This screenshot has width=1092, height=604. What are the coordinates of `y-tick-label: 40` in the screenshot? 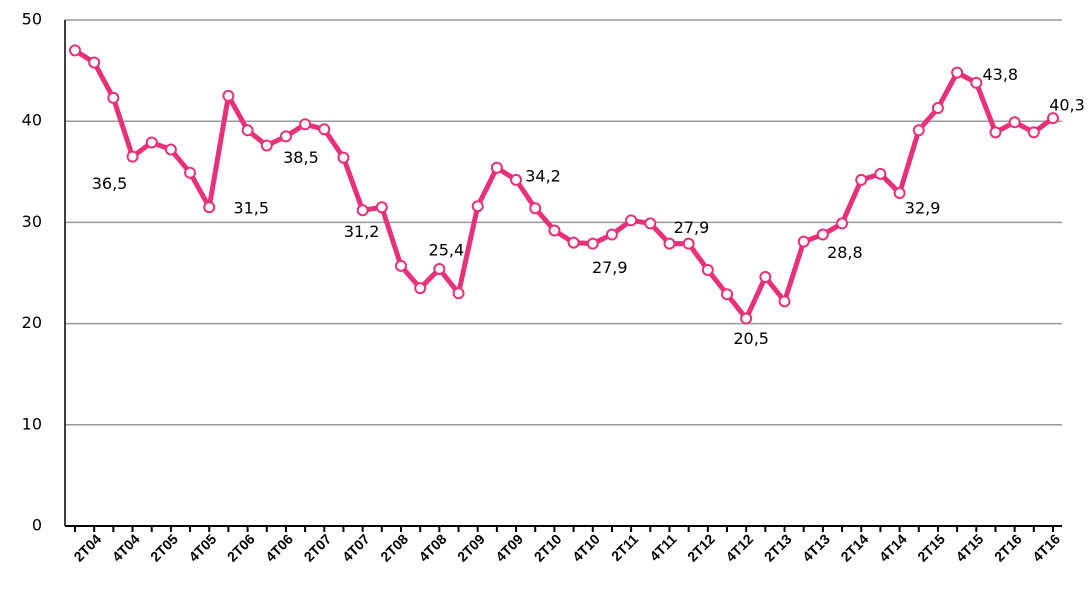 It's located at (32, 120).